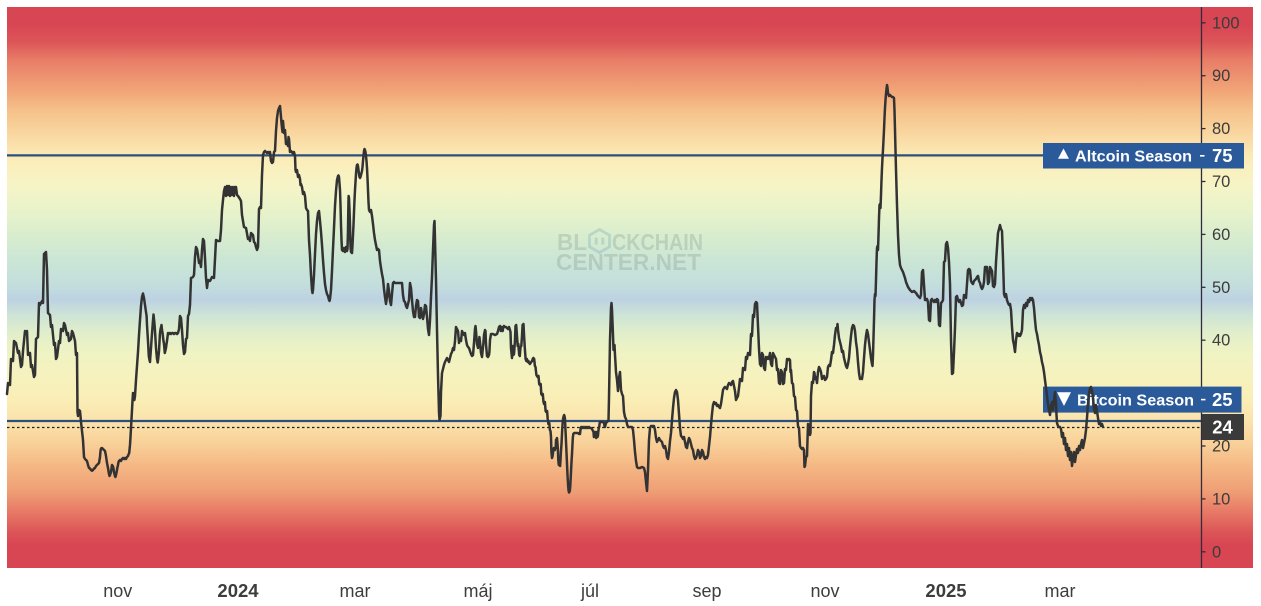 This screenshot has height=606, width=1261. What do you see at coordinates (1133, 157) in the screenshot?
I see `svg-text: Altcoin Season` at bounding box center [1133, 157].